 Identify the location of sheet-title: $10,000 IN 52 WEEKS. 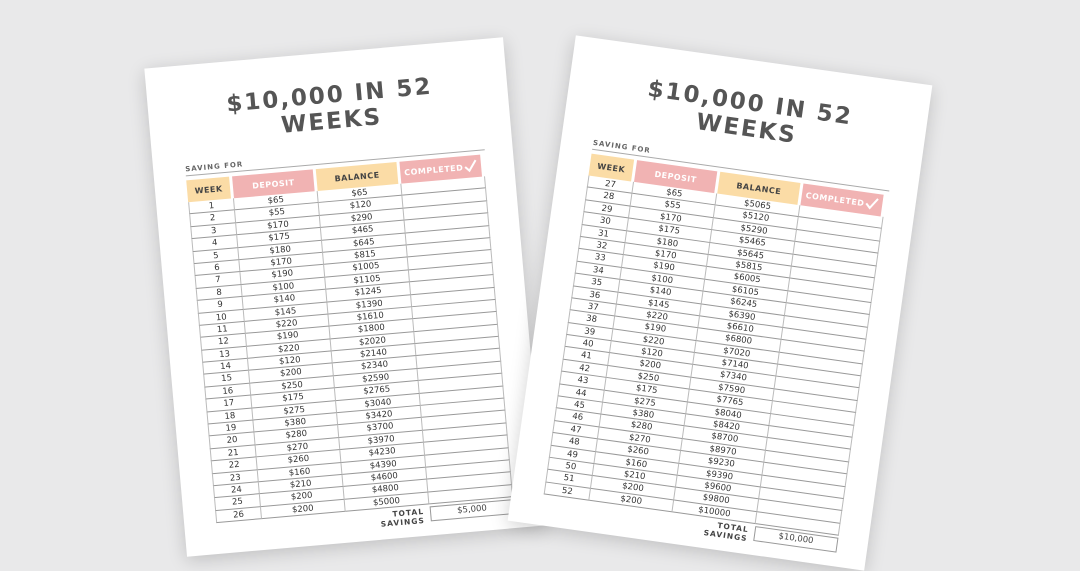
(329, 106).